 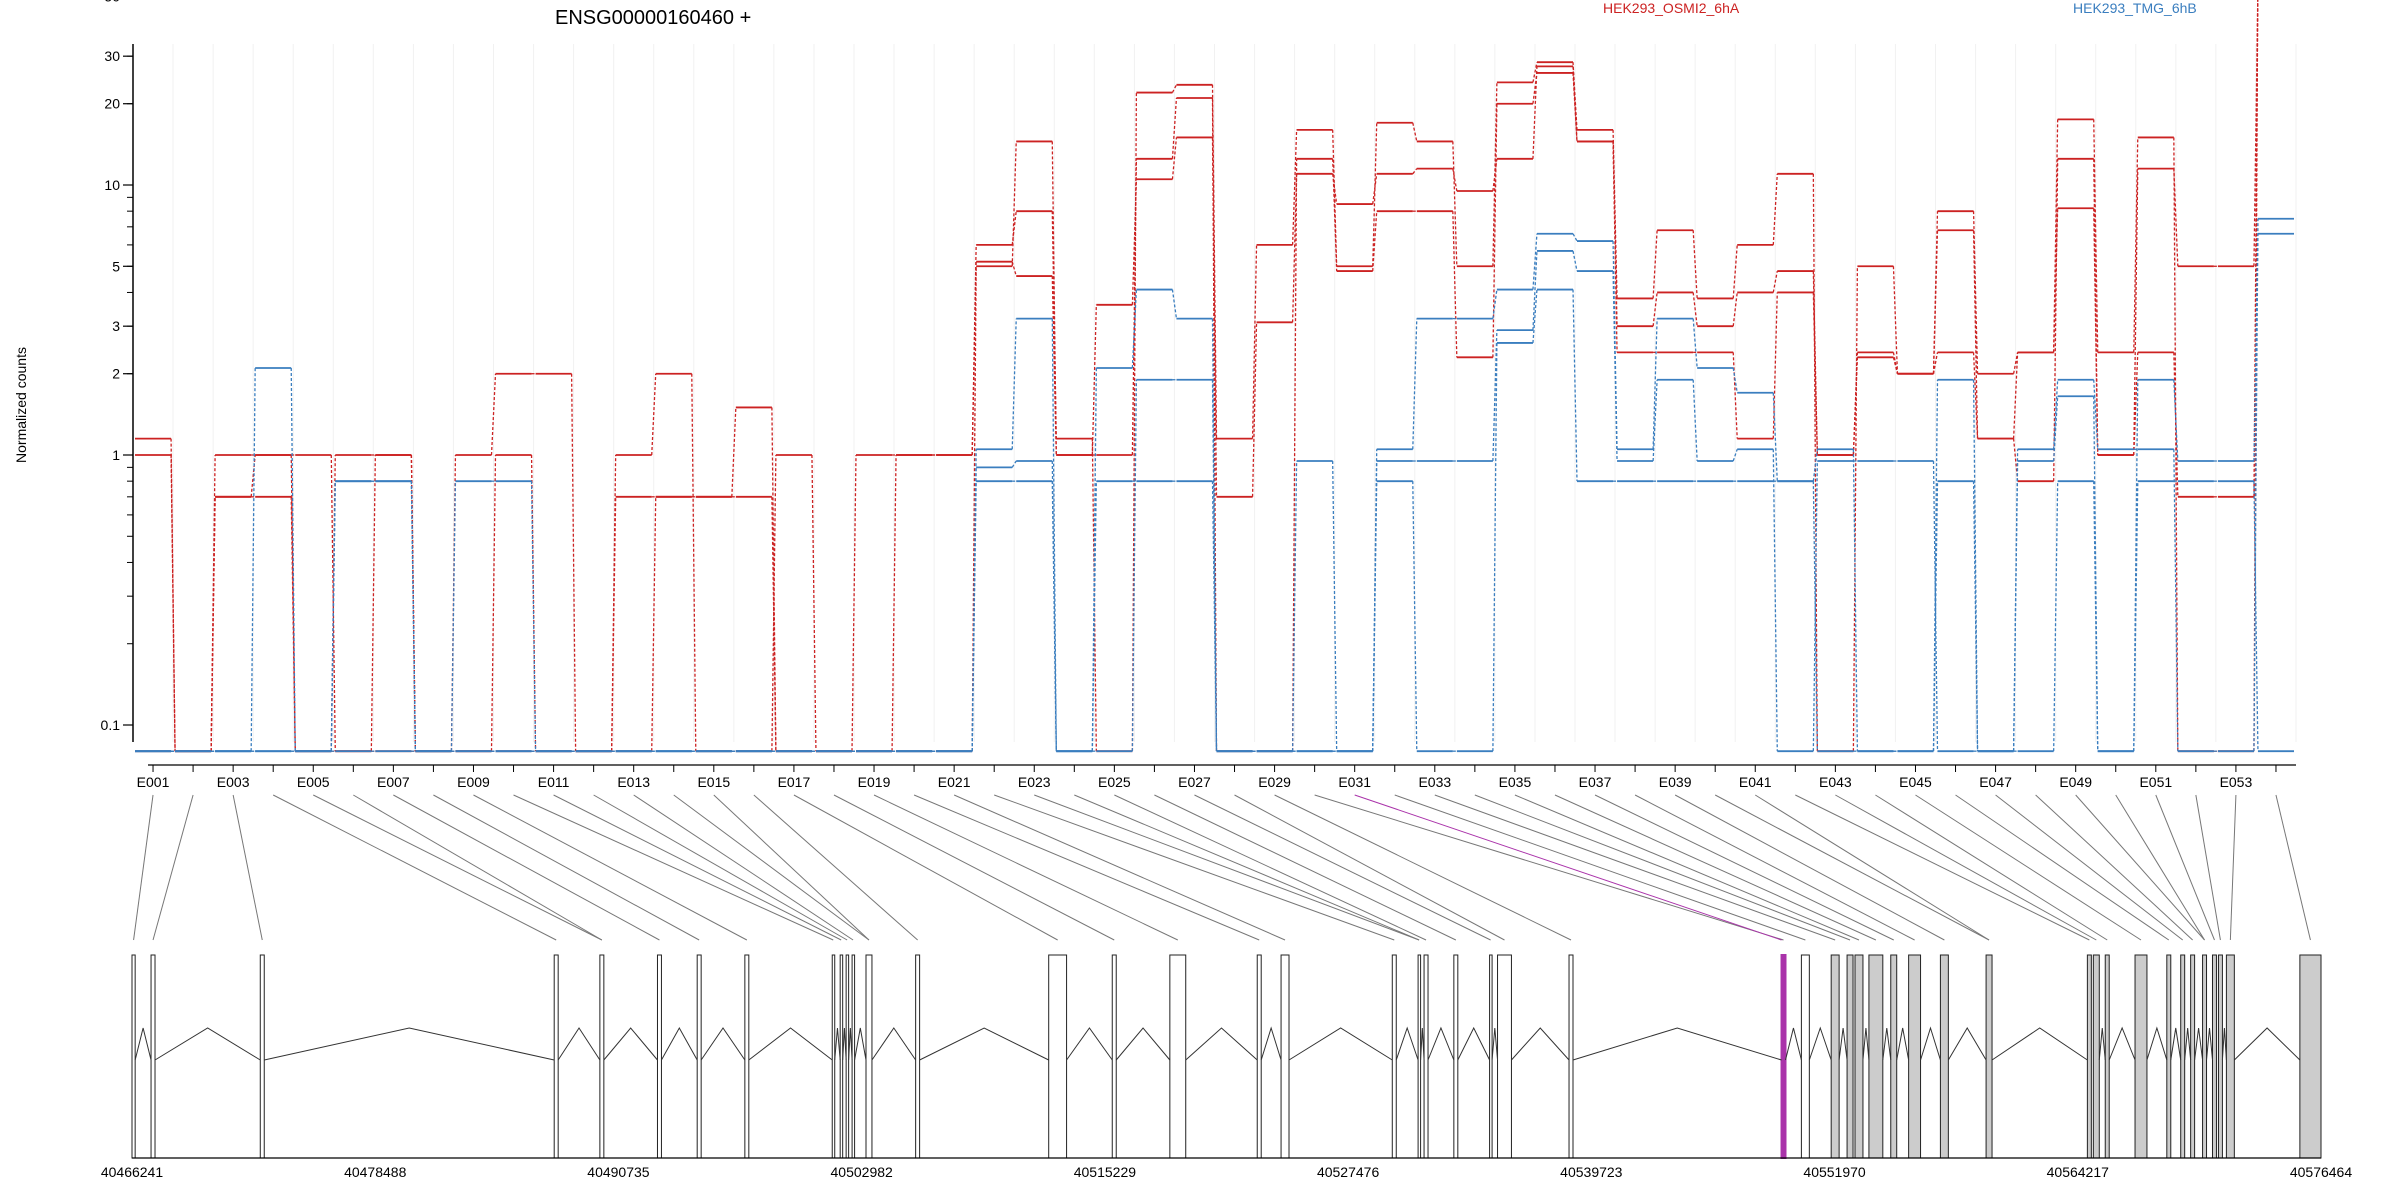 What do you see at coordinates (954, 782) in the screenshot?
I see `exon-label: E021` at bounding box center [954, 782].